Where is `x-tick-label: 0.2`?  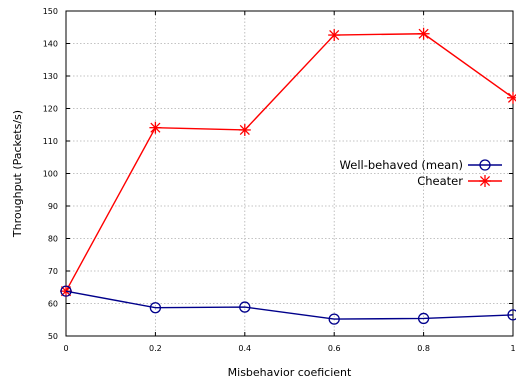
x-tick-label: 0.2 is located at coordinates (155, 348).